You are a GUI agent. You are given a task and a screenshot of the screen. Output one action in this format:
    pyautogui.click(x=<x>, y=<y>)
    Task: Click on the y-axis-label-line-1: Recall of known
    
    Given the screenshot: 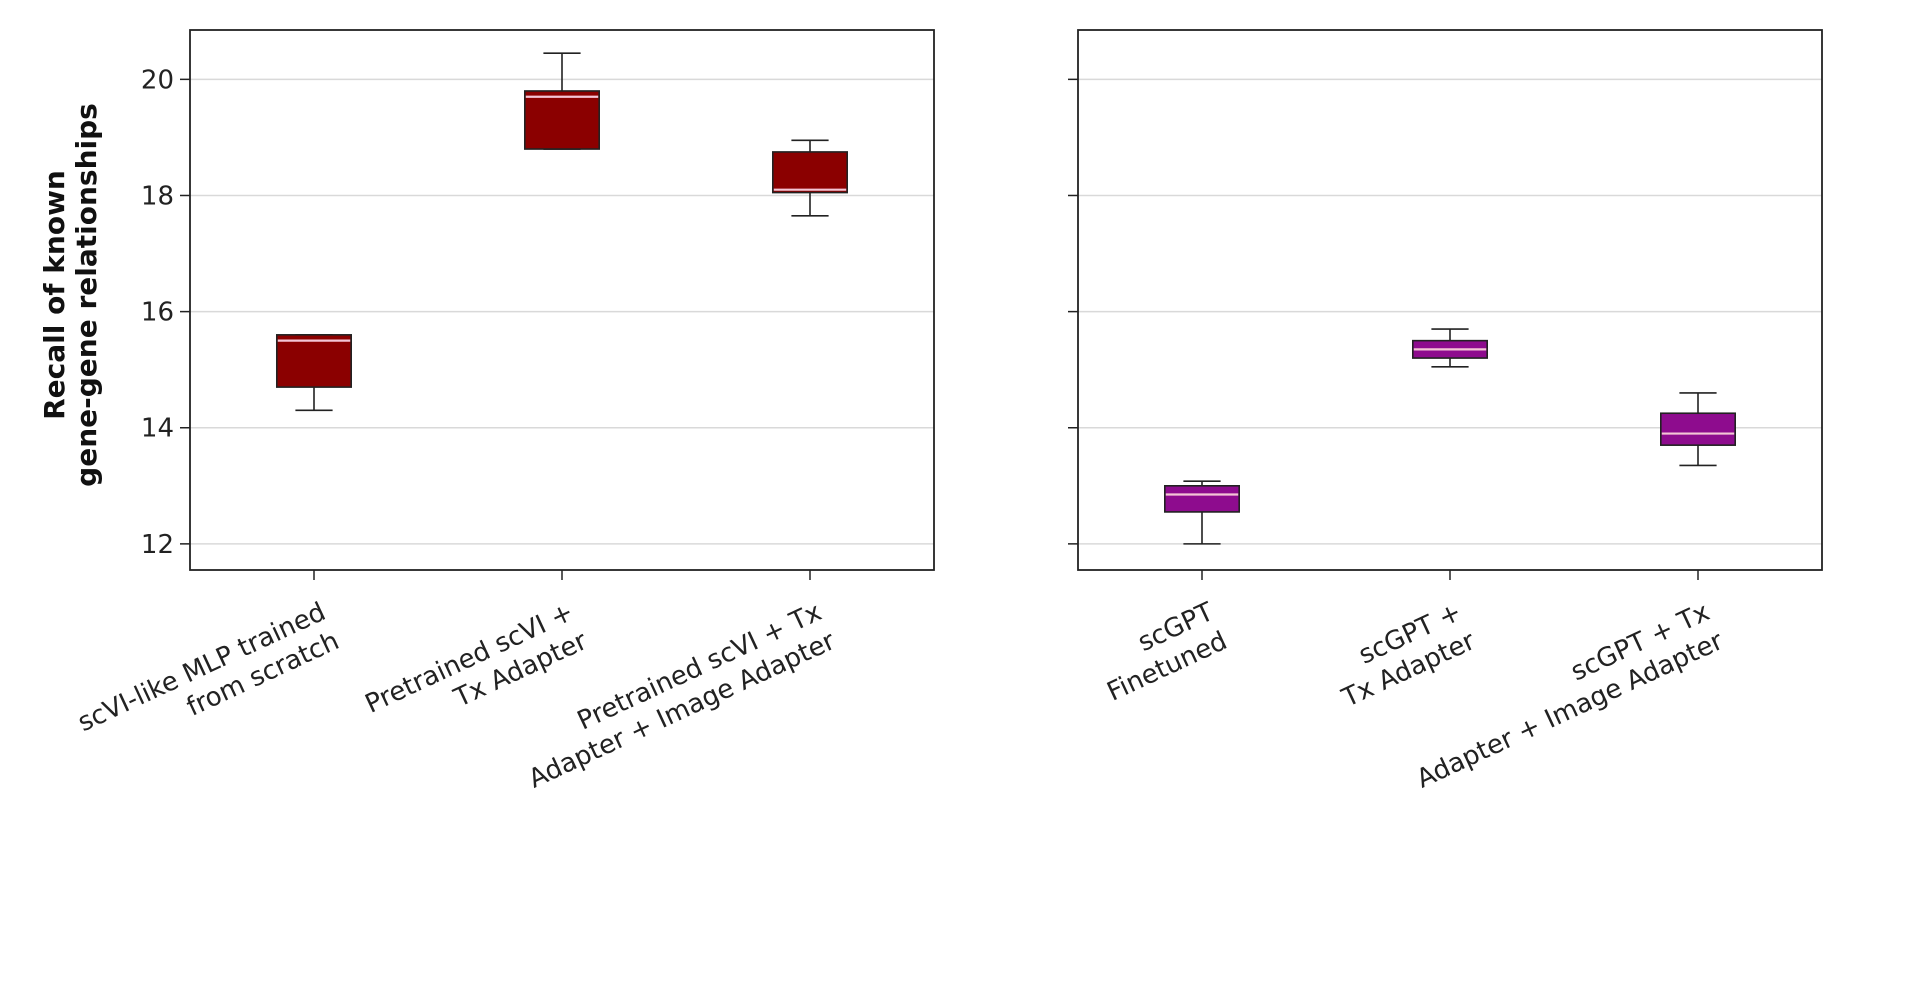 What is the action you would take?
    pyautogui.click(x=54, y=295)
    